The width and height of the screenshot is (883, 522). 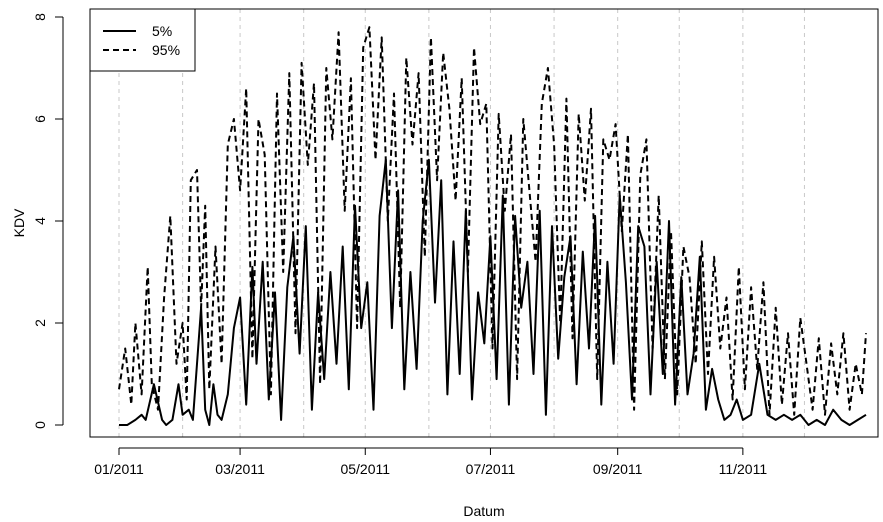 I want to click on legend-box, so click(x=142, y=40).